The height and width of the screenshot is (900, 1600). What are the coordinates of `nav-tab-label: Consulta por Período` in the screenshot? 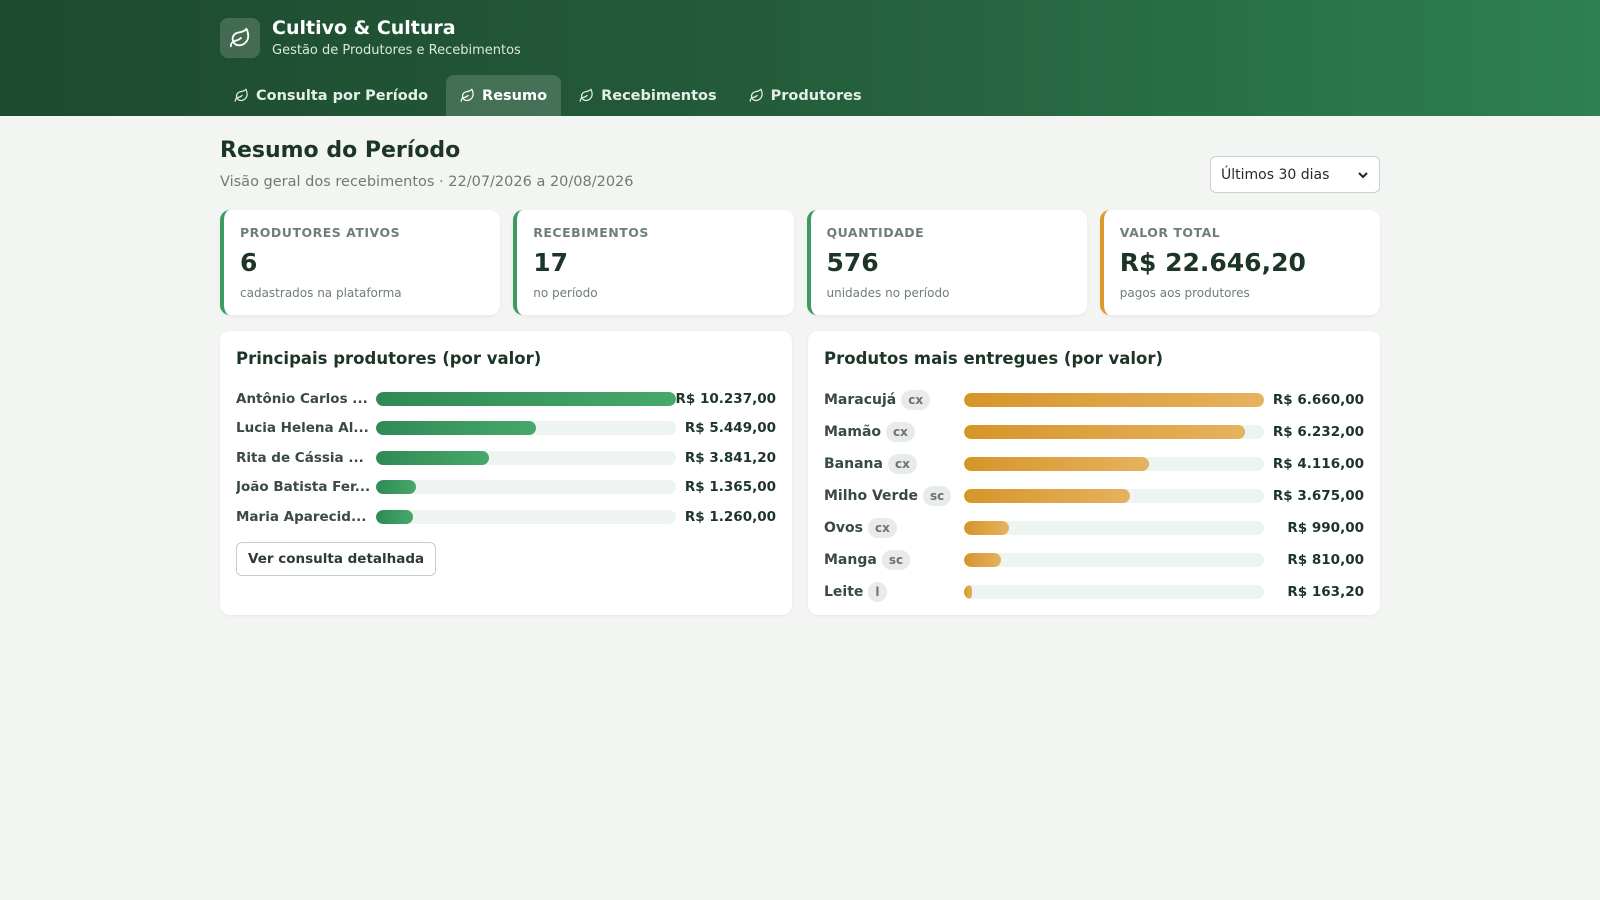 It's located at (342, 95).